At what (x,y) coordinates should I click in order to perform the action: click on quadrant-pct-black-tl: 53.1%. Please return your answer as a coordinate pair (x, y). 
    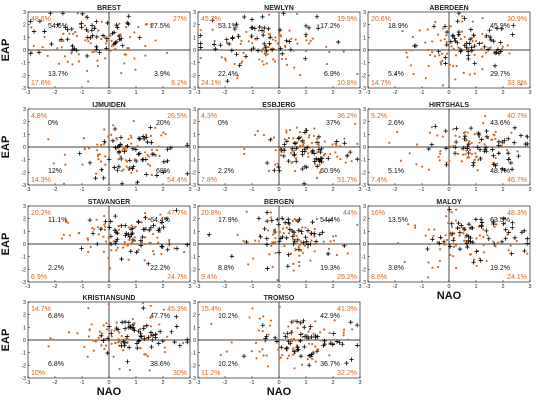
    Looking at the image, I should click on (228, 26).